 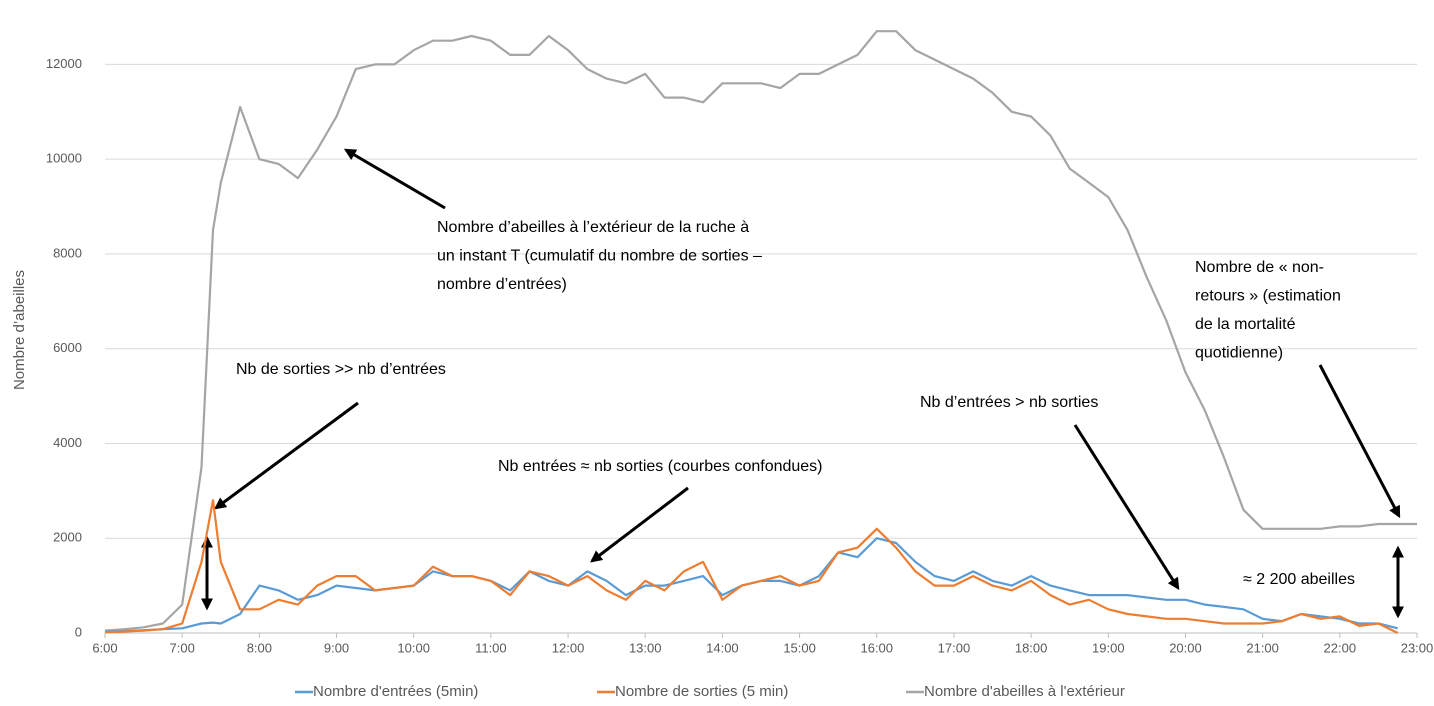 I want to click on x-tick-label: 13:00, so click(x=645, y=647).